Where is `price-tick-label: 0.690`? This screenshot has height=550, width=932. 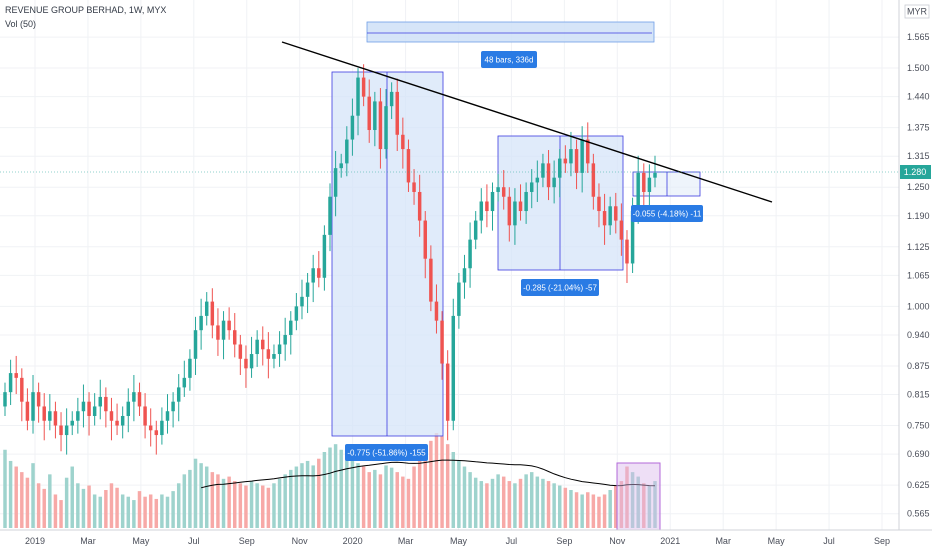 price-tick-label: 0.690 is located at coordinates (918, 454).